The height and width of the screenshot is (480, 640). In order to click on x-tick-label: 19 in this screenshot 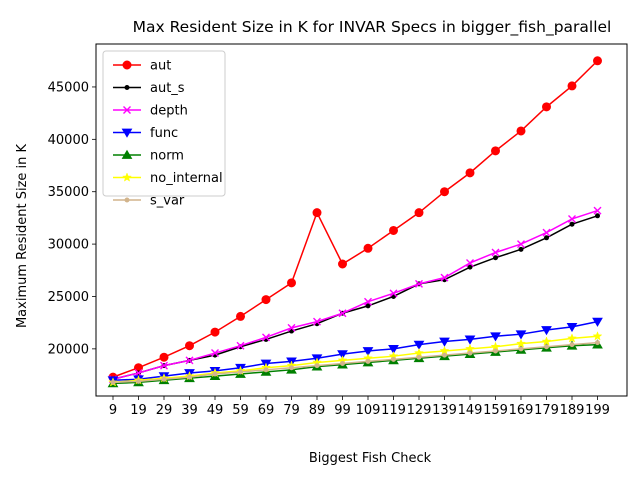, I will do `click(138, 410)`.